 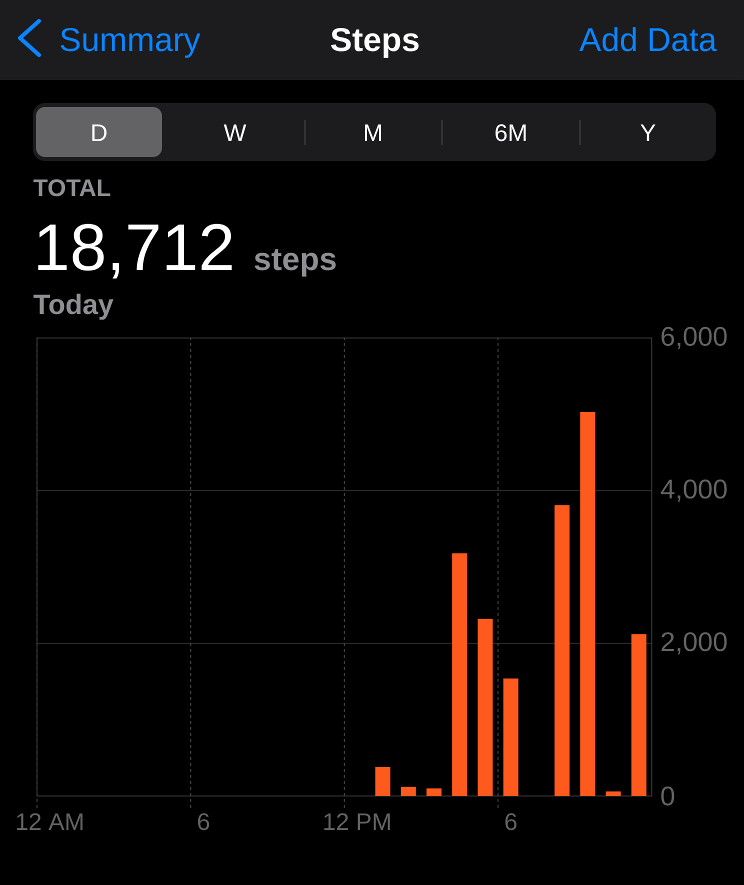 I want to click on chart-title: Steps, so click(x=375, y=43).